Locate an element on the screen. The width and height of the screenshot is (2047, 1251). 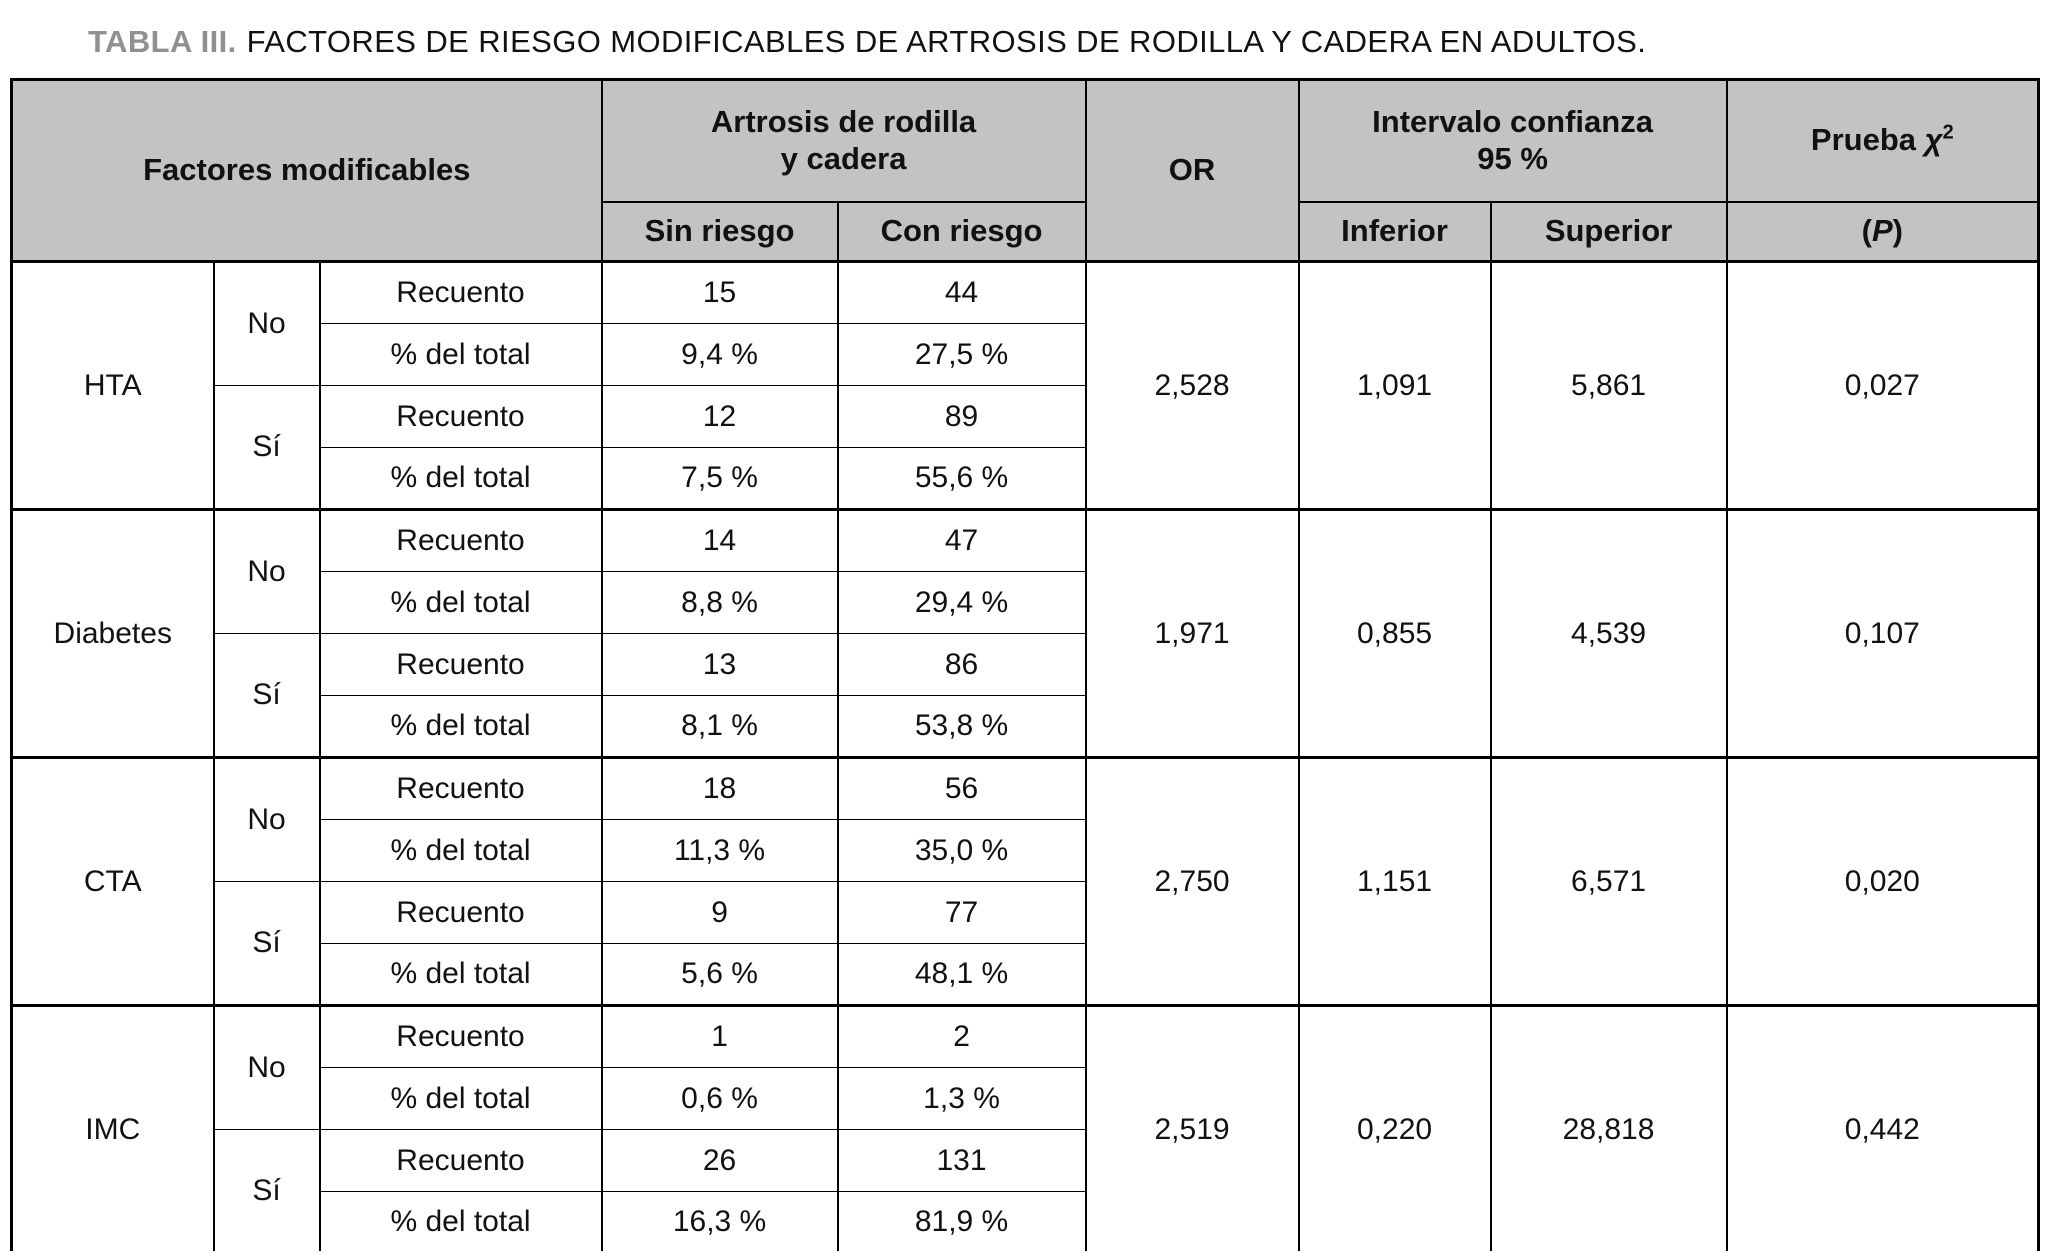
value-sin-riesgo: 11,3 % is located at coordinates (719, 850).